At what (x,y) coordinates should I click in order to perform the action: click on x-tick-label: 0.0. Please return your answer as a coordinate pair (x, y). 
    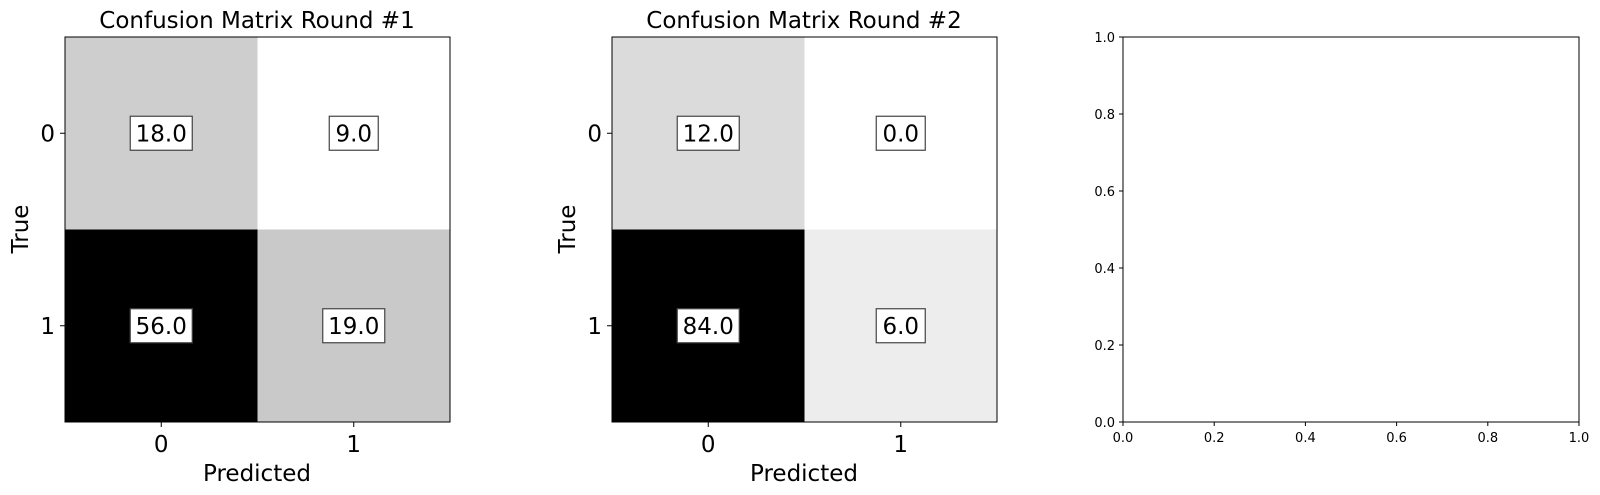
    Looking at the image, I should click on (1123, 438).